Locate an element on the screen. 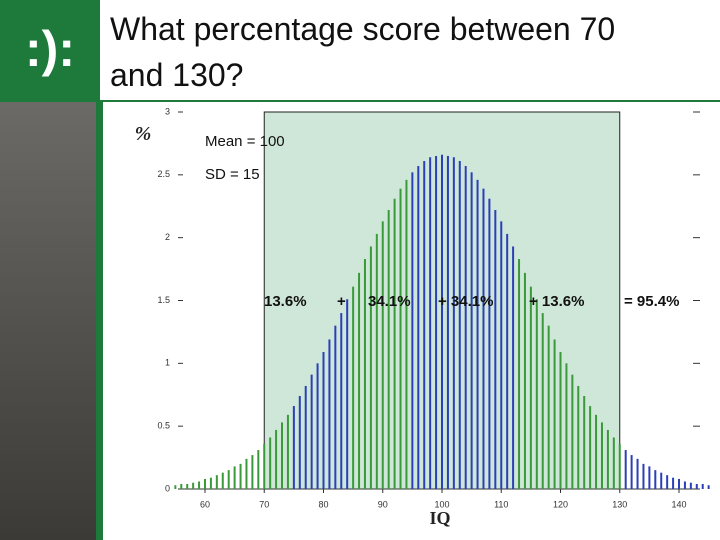 The image size is (720, 540). side-strip is located at coordinates (48, 321).